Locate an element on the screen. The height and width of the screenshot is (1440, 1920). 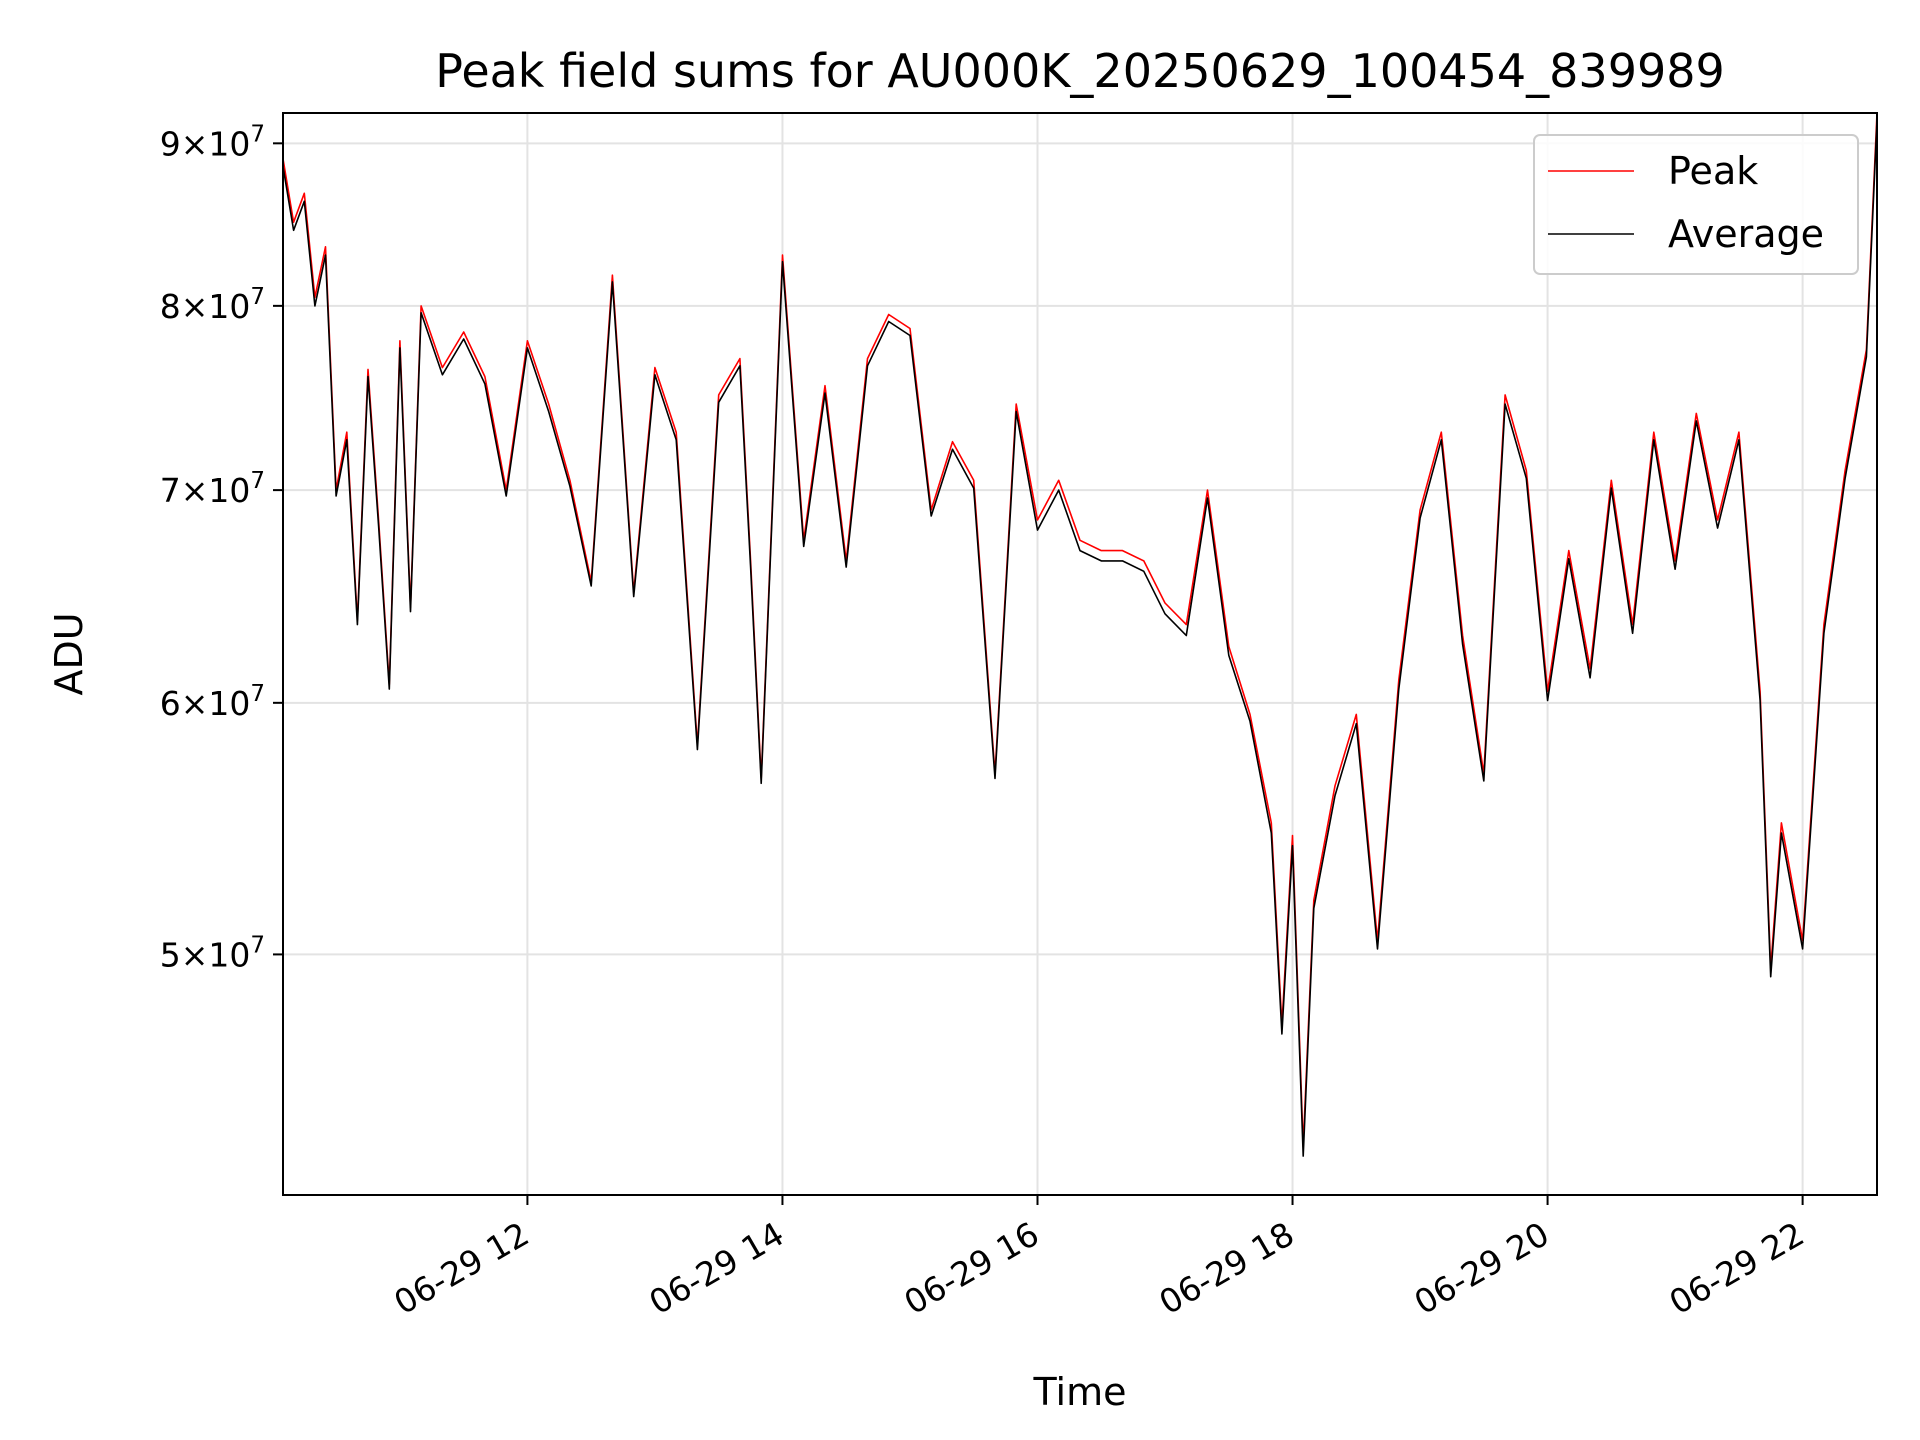
y-tick-label: 8×107 is located at coordinates (212, 305).